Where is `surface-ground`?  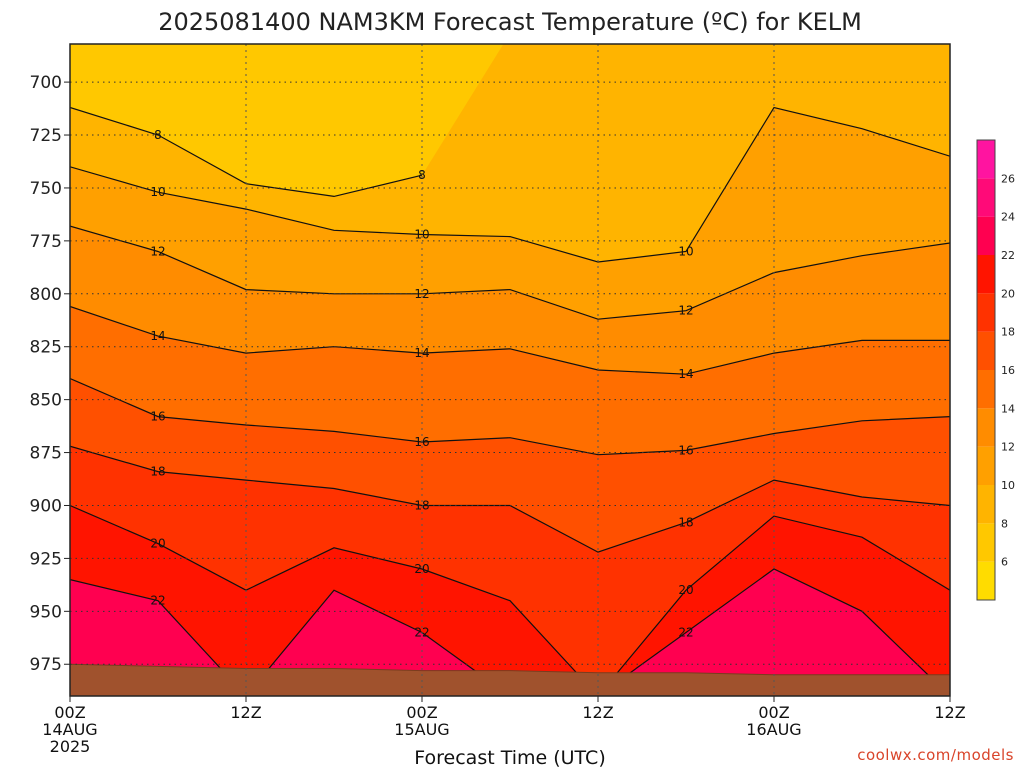
surface-ground is located at coordinates (510, 679).